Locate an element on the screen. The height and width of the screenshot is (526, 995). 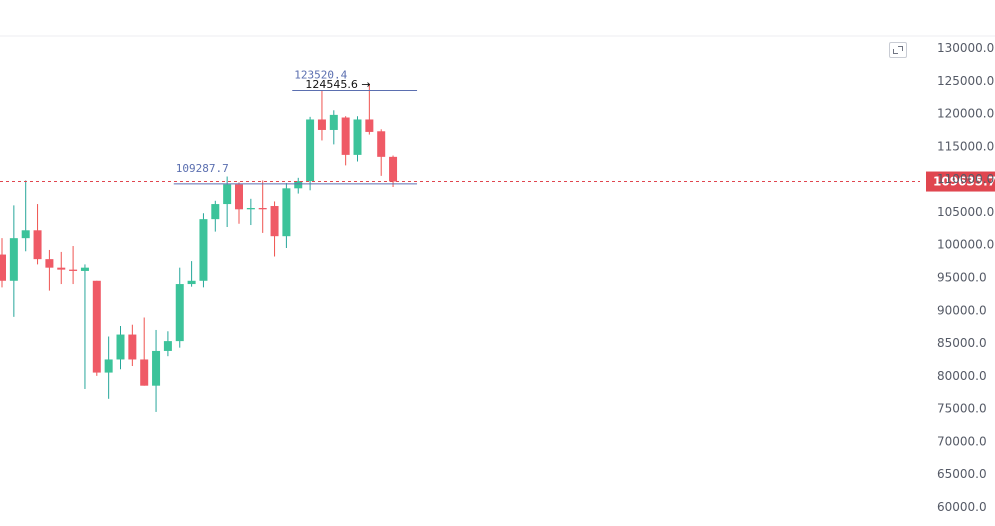
y-tick-label: 65000.0 is located at coordinates (962, 474).